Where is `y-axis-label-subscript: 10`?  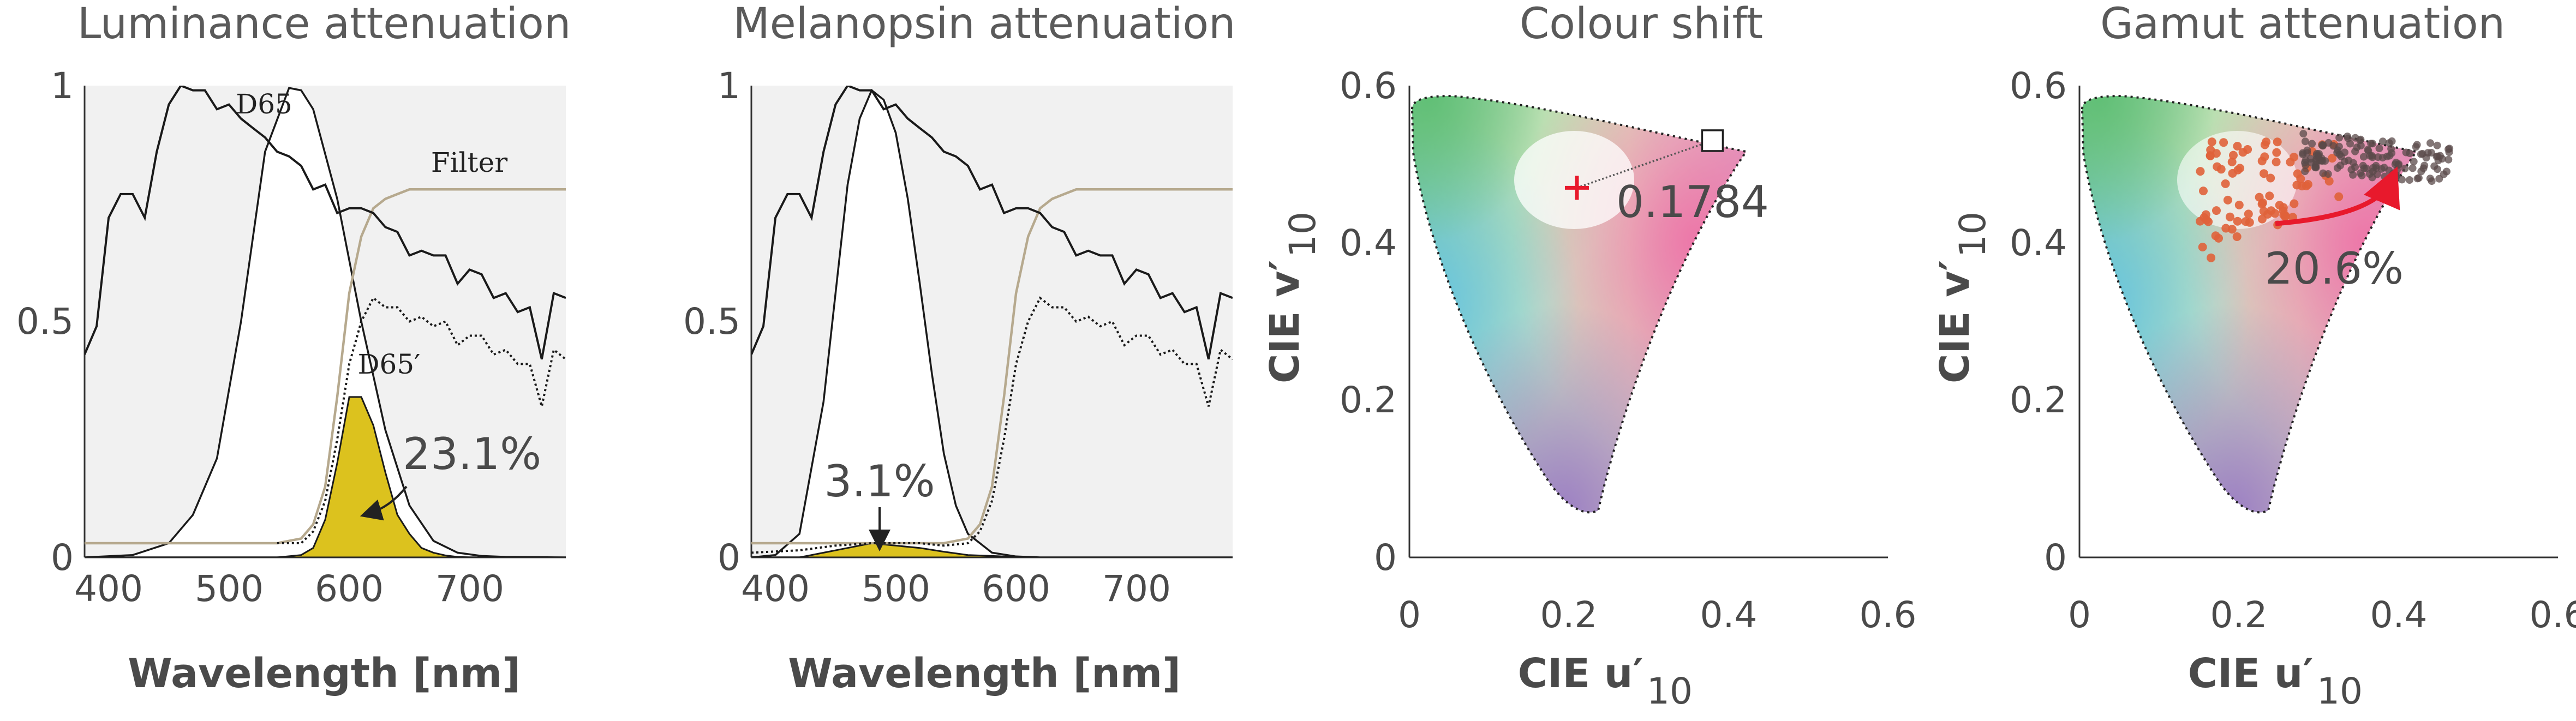 y-axis-label-subscript: 10 is located at coordinates (1303, 234).